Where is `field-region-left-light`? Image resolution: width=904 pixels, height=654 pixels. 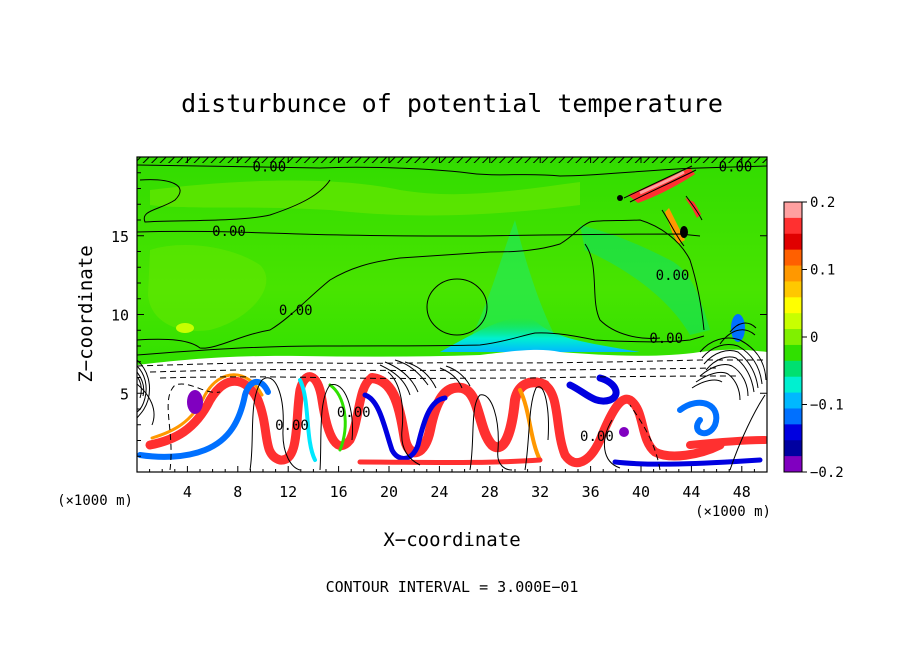
field-region-left-light is located at coordinates (207, 288).